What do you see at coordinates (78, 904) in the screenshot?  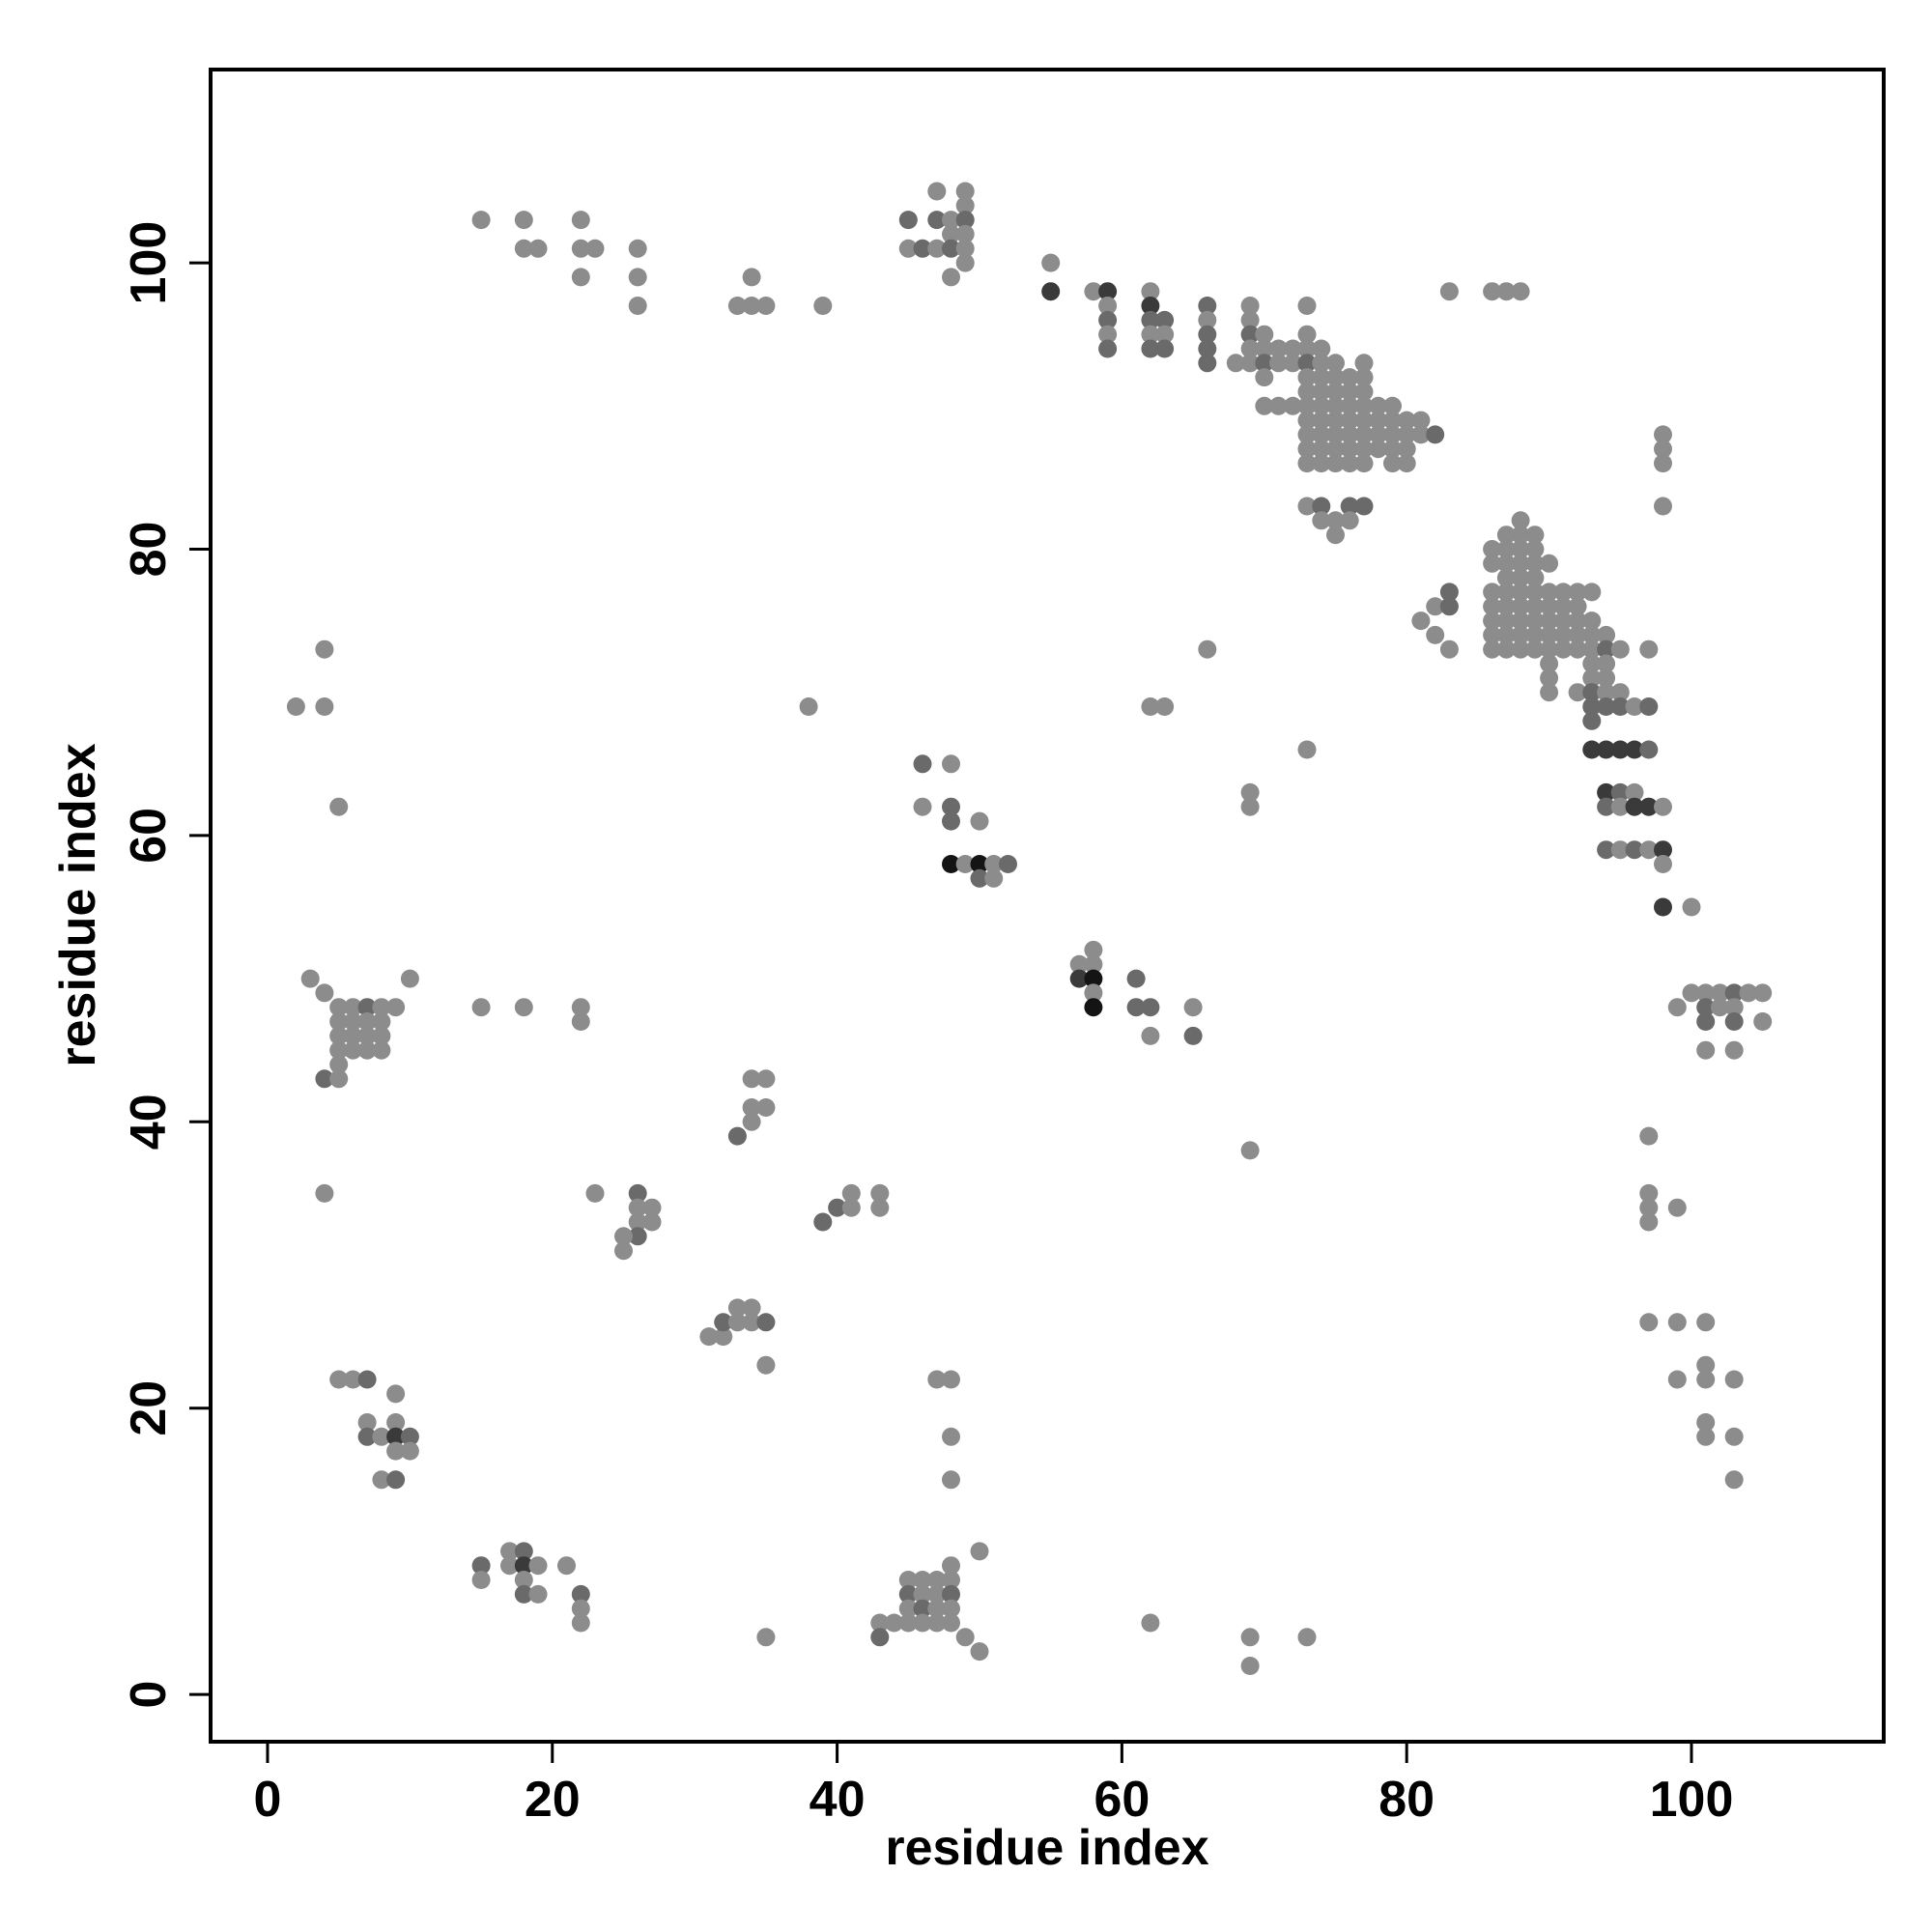 I see `y-axis-label: residue index` at bounding box center [78, 904].